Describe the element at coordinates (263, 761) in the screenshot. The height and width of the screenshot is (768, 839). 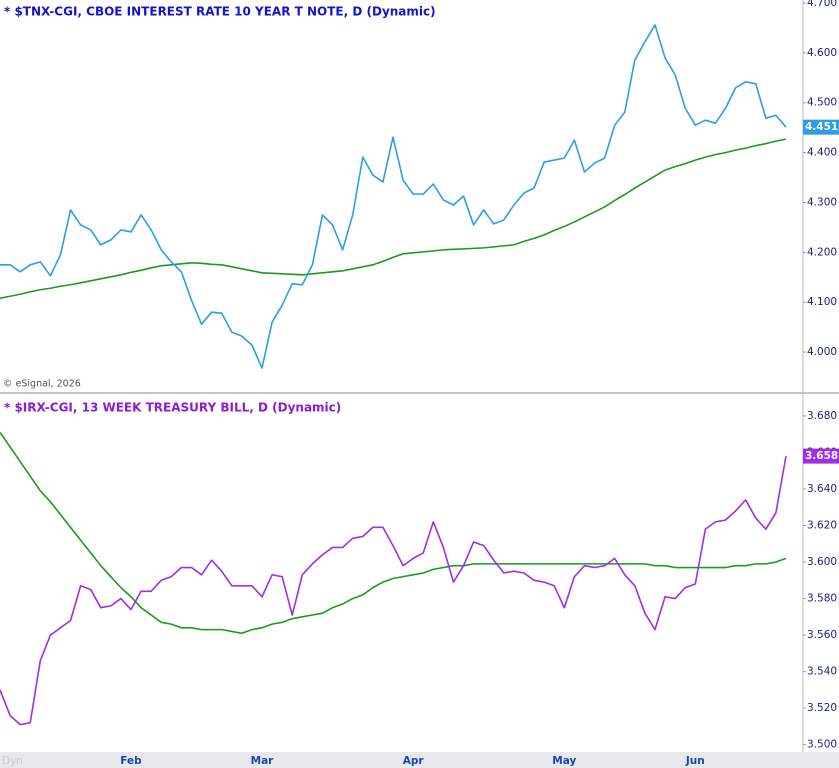
I see `x-tick-label: Mar` at that location.